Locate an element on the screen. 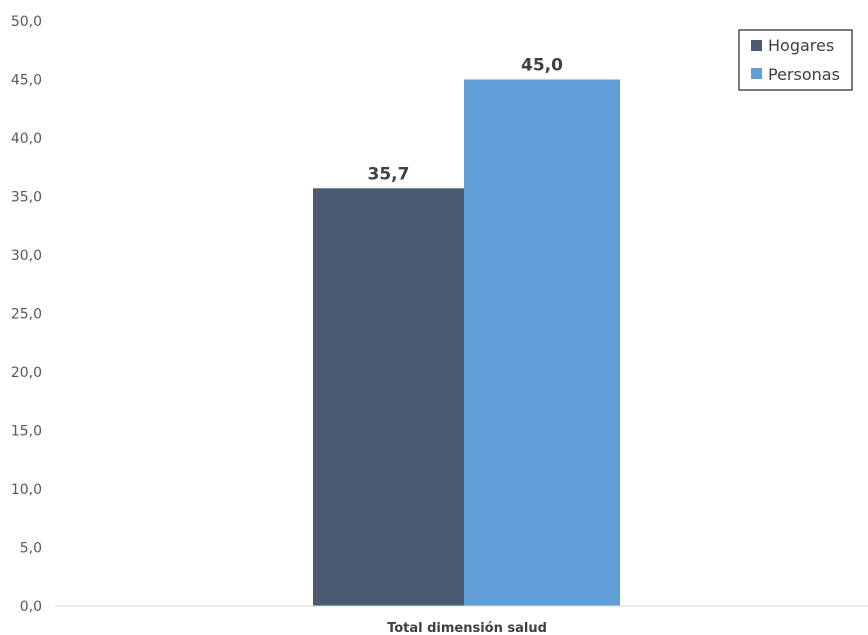  y-tick-label: 30,0 is located at coordinates (26, 256).